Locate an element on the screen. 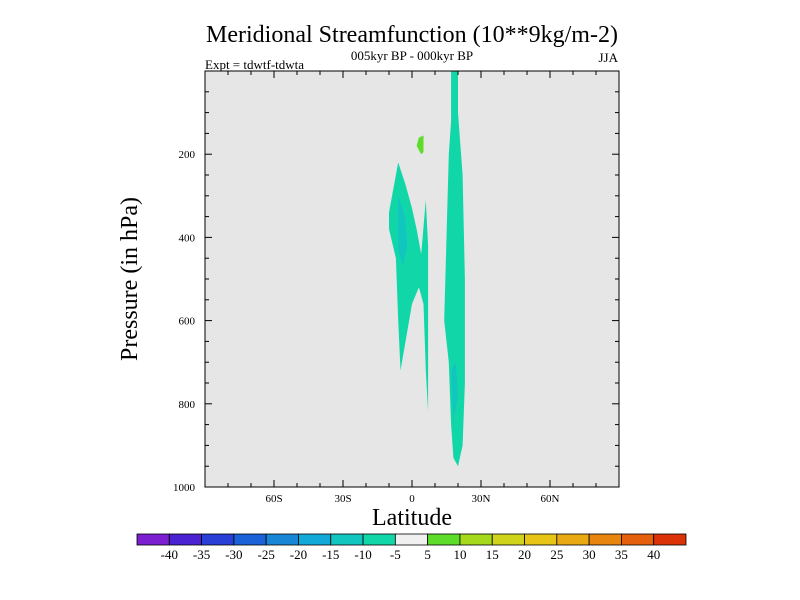 The height and width of the screenshot is (600, 800). x-tick-label: 30N is located at coordinates (481, 499).